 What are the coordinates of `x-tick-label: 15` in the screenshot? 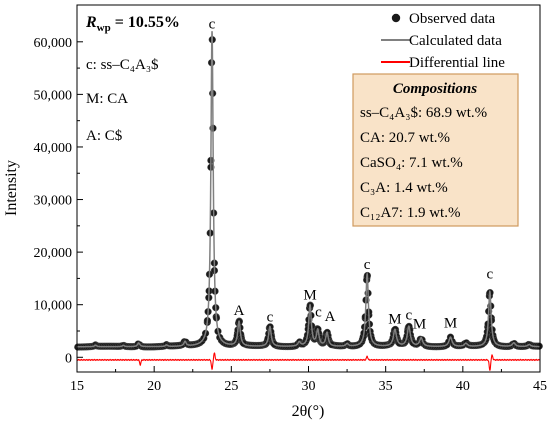 It's located at (77, 386).